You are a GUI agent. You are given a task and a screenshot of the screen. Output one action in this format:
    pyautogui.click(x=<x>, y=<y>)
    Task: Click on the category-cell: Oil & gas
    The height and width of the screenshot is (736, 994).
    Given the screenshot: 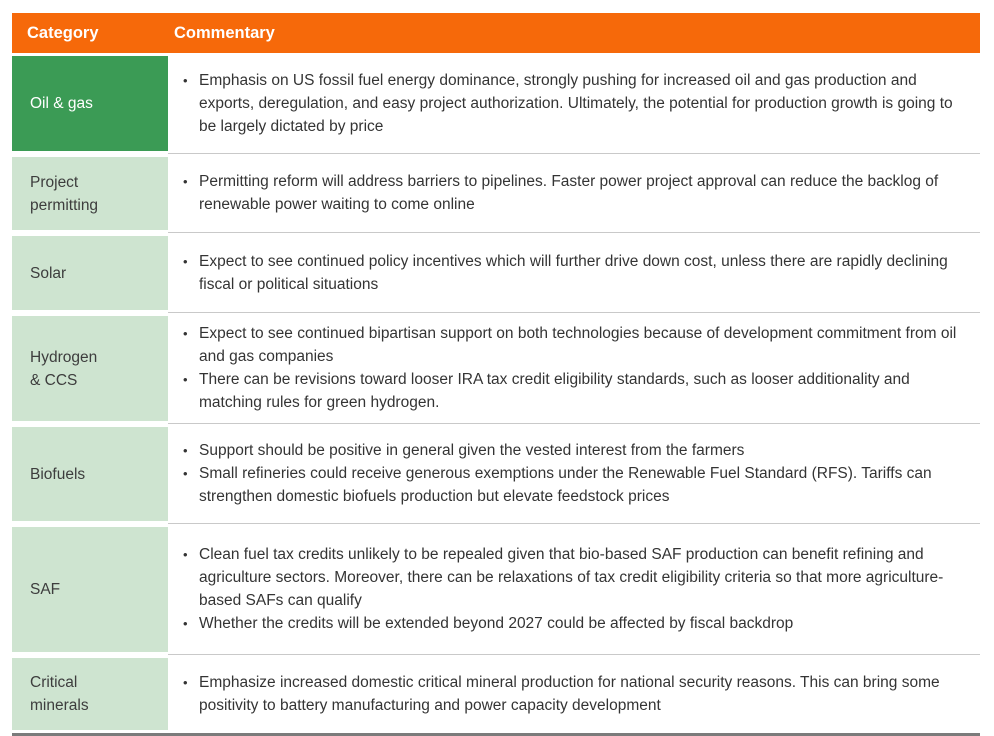 What is the action you would take?
    pyautogui.click(x=90, y=103)
    